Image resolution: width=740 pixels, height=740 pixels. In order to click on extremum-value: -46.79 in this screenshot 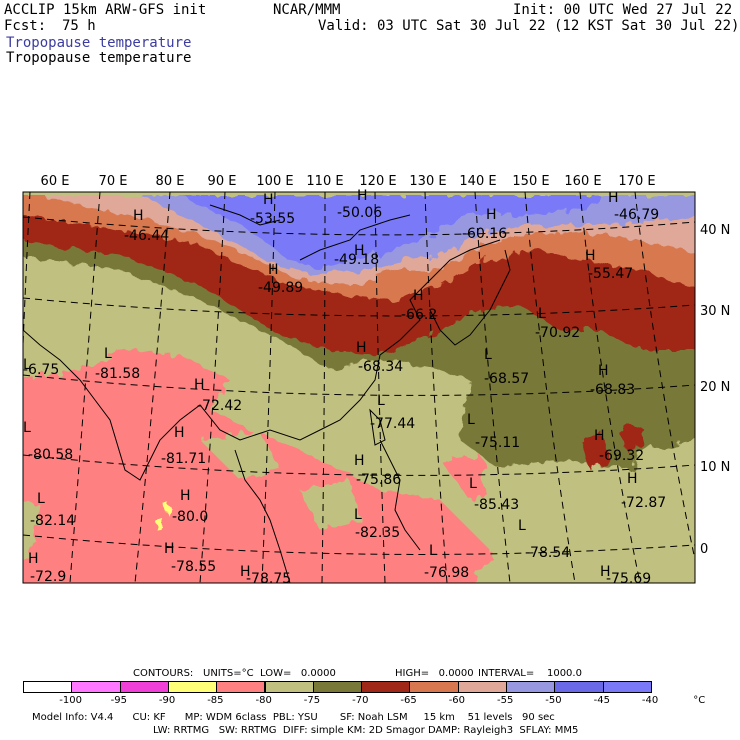, I will do `click(636, 215)`.